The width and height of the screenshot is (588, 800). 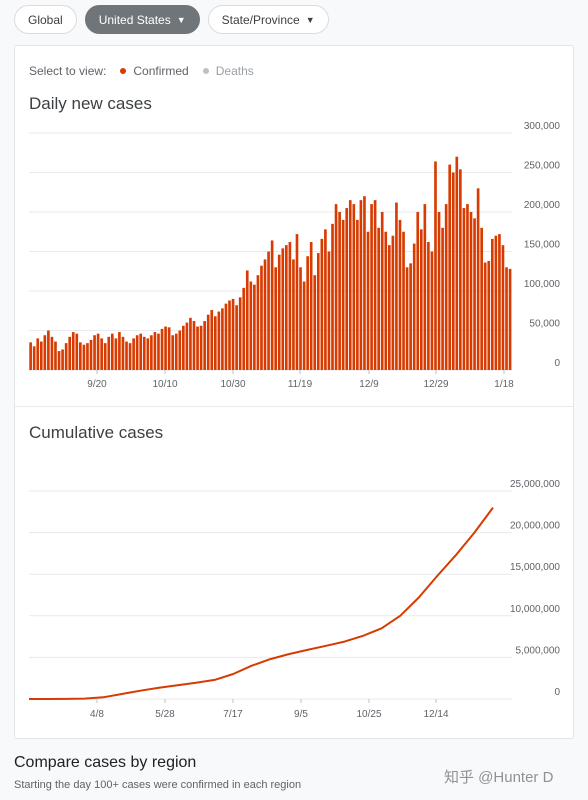 What do you see at coordinates (542, 284) in the screenshot?
I see `y-tick-label: 100,000` at bounding box center [542, 284].